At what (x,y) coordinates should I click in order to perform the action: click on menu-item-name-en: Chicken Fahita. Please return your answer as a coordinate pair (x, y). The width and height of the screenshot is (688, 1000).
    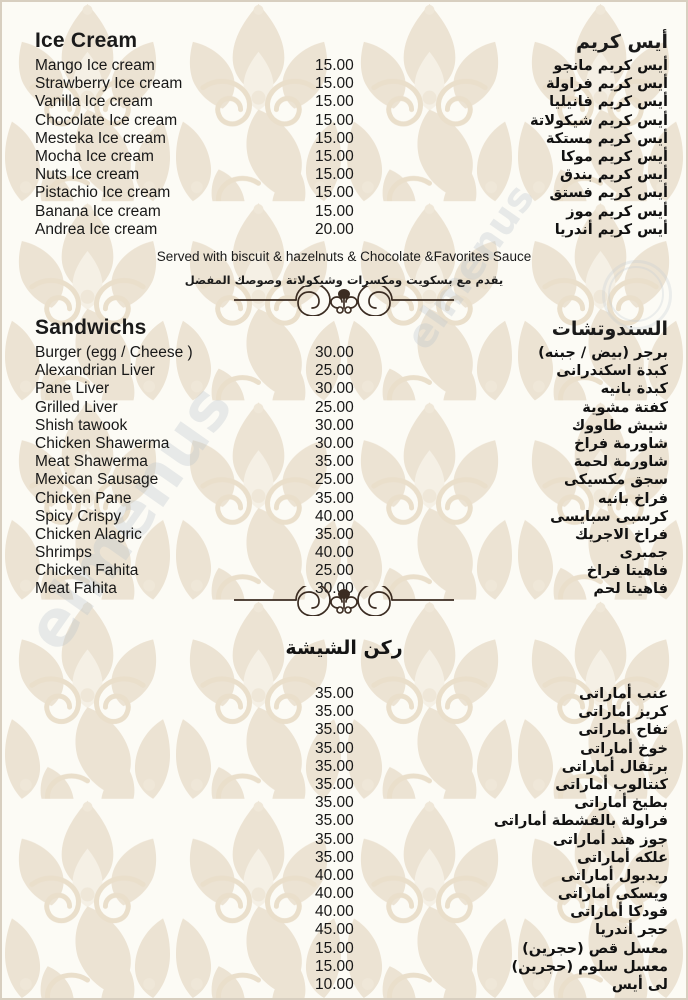
    Looking at the image, I should click on (87, 571).